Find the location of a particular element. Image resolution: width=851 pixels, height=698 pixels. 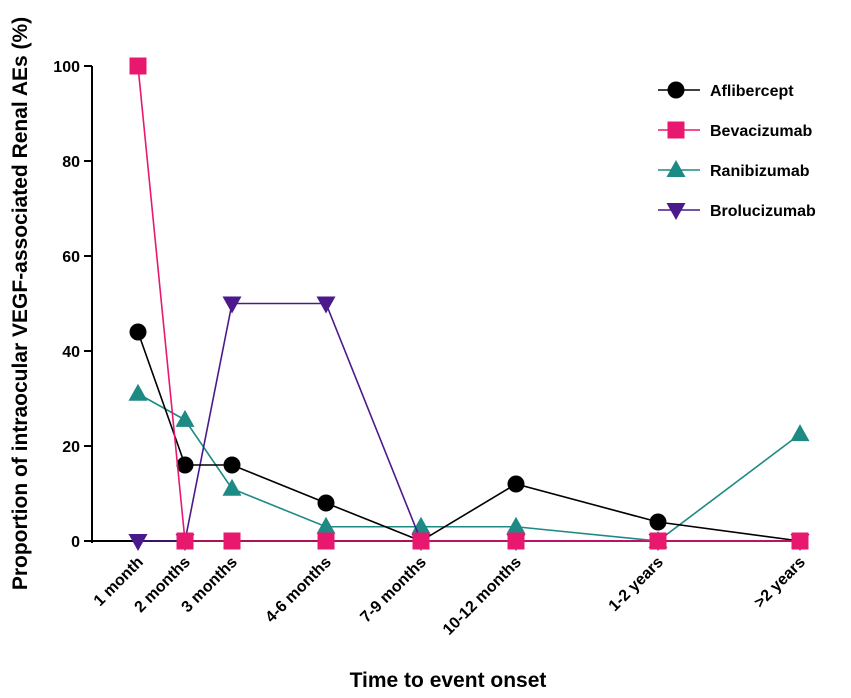

y-tick-label: 60 is located at coordinates (71, 257).